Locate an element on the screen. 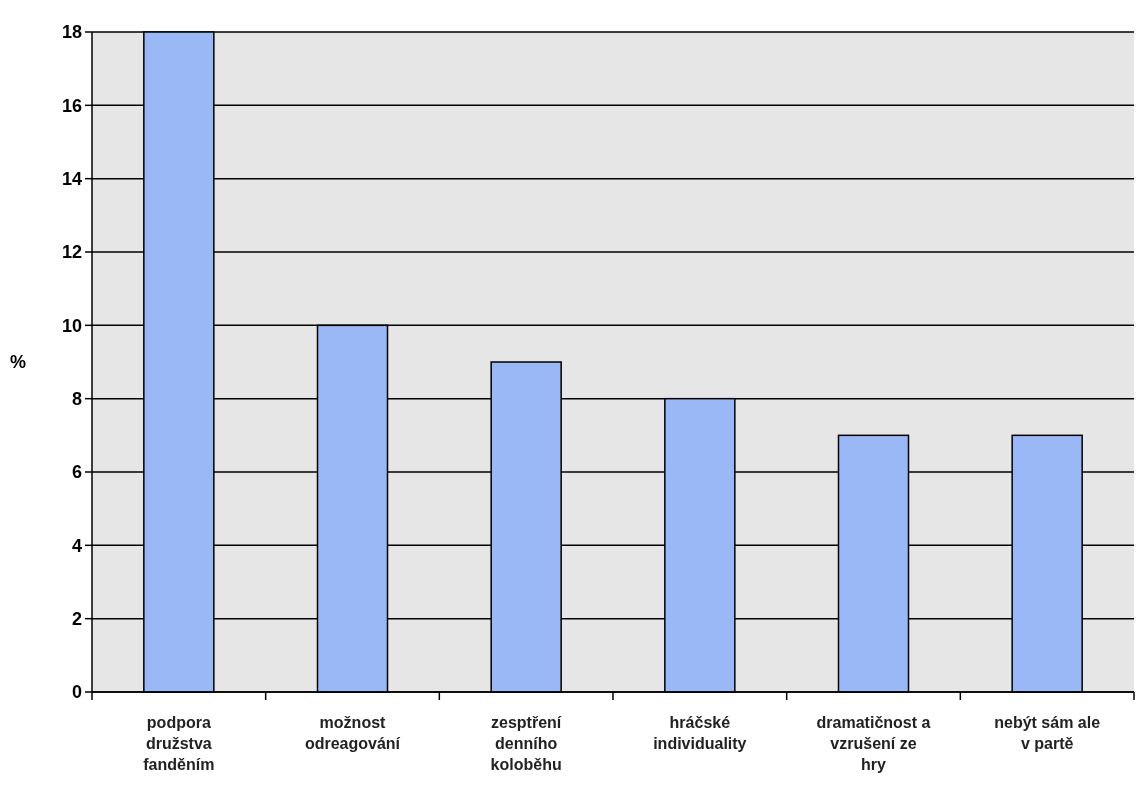  x-tick-label: dramatičnost a vzrušení ze hry is located at coordinates (873, 743).